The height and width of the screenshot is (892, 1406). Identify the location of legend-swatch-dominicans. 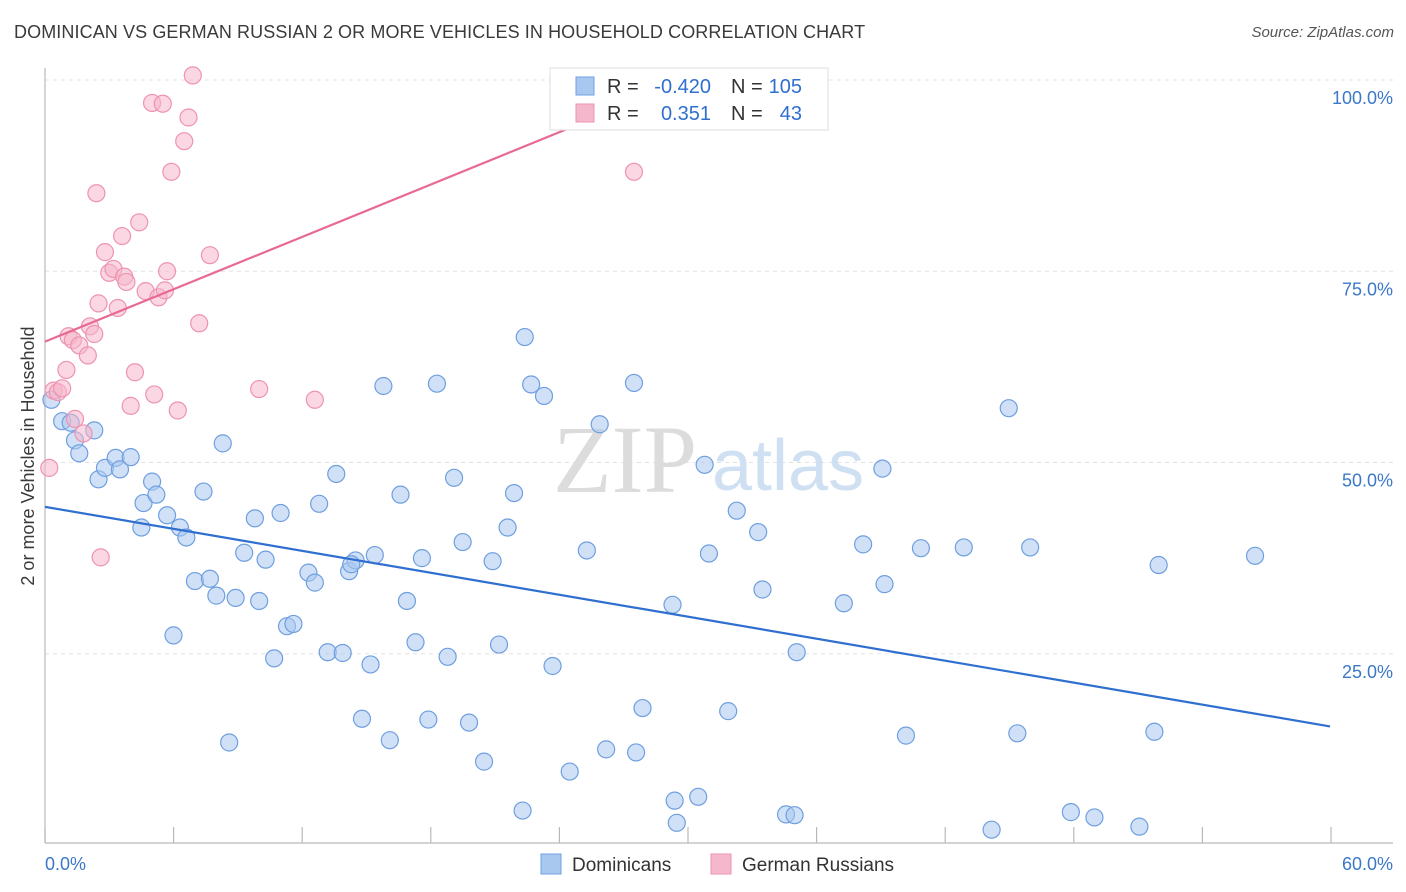
(585, 86).